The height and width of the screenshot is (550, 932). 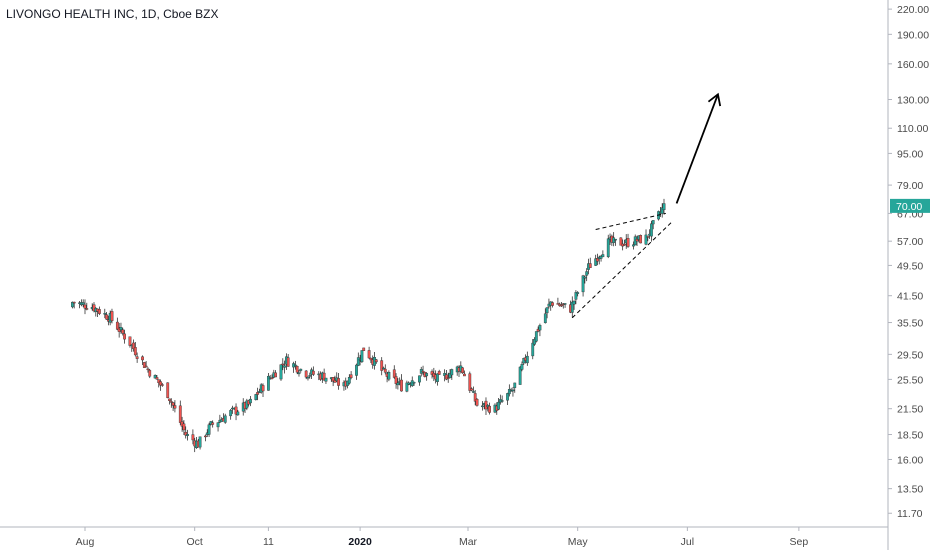 I want to click on last-price-tag-box, so click(x=910, y=205).